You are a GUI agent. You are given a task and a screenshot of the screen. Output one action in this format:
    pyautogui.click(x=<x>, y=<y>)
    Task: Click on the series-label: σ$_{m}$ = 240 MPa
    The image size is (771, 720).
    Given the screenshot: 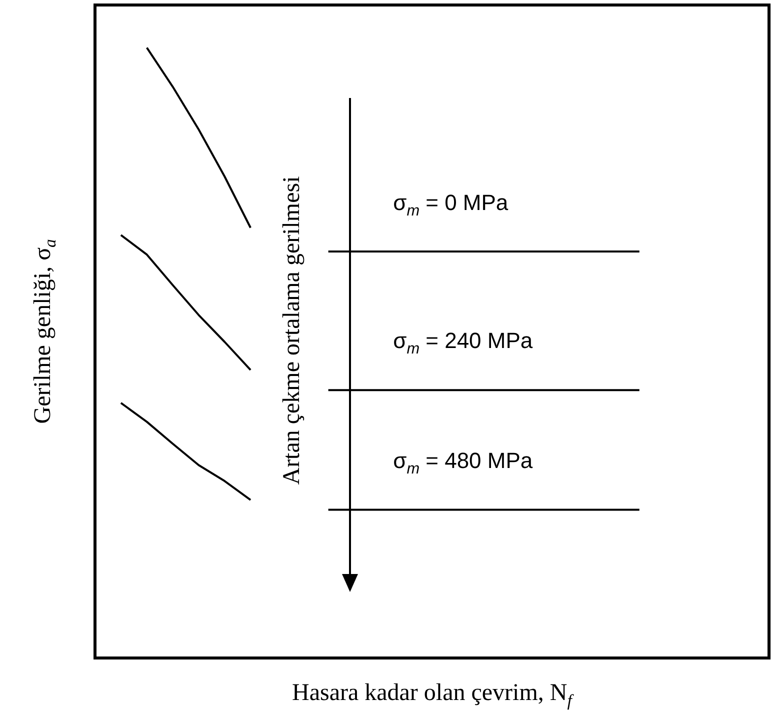 What is the action you would take?
    pyautogui.click(x=463, y=343)
    